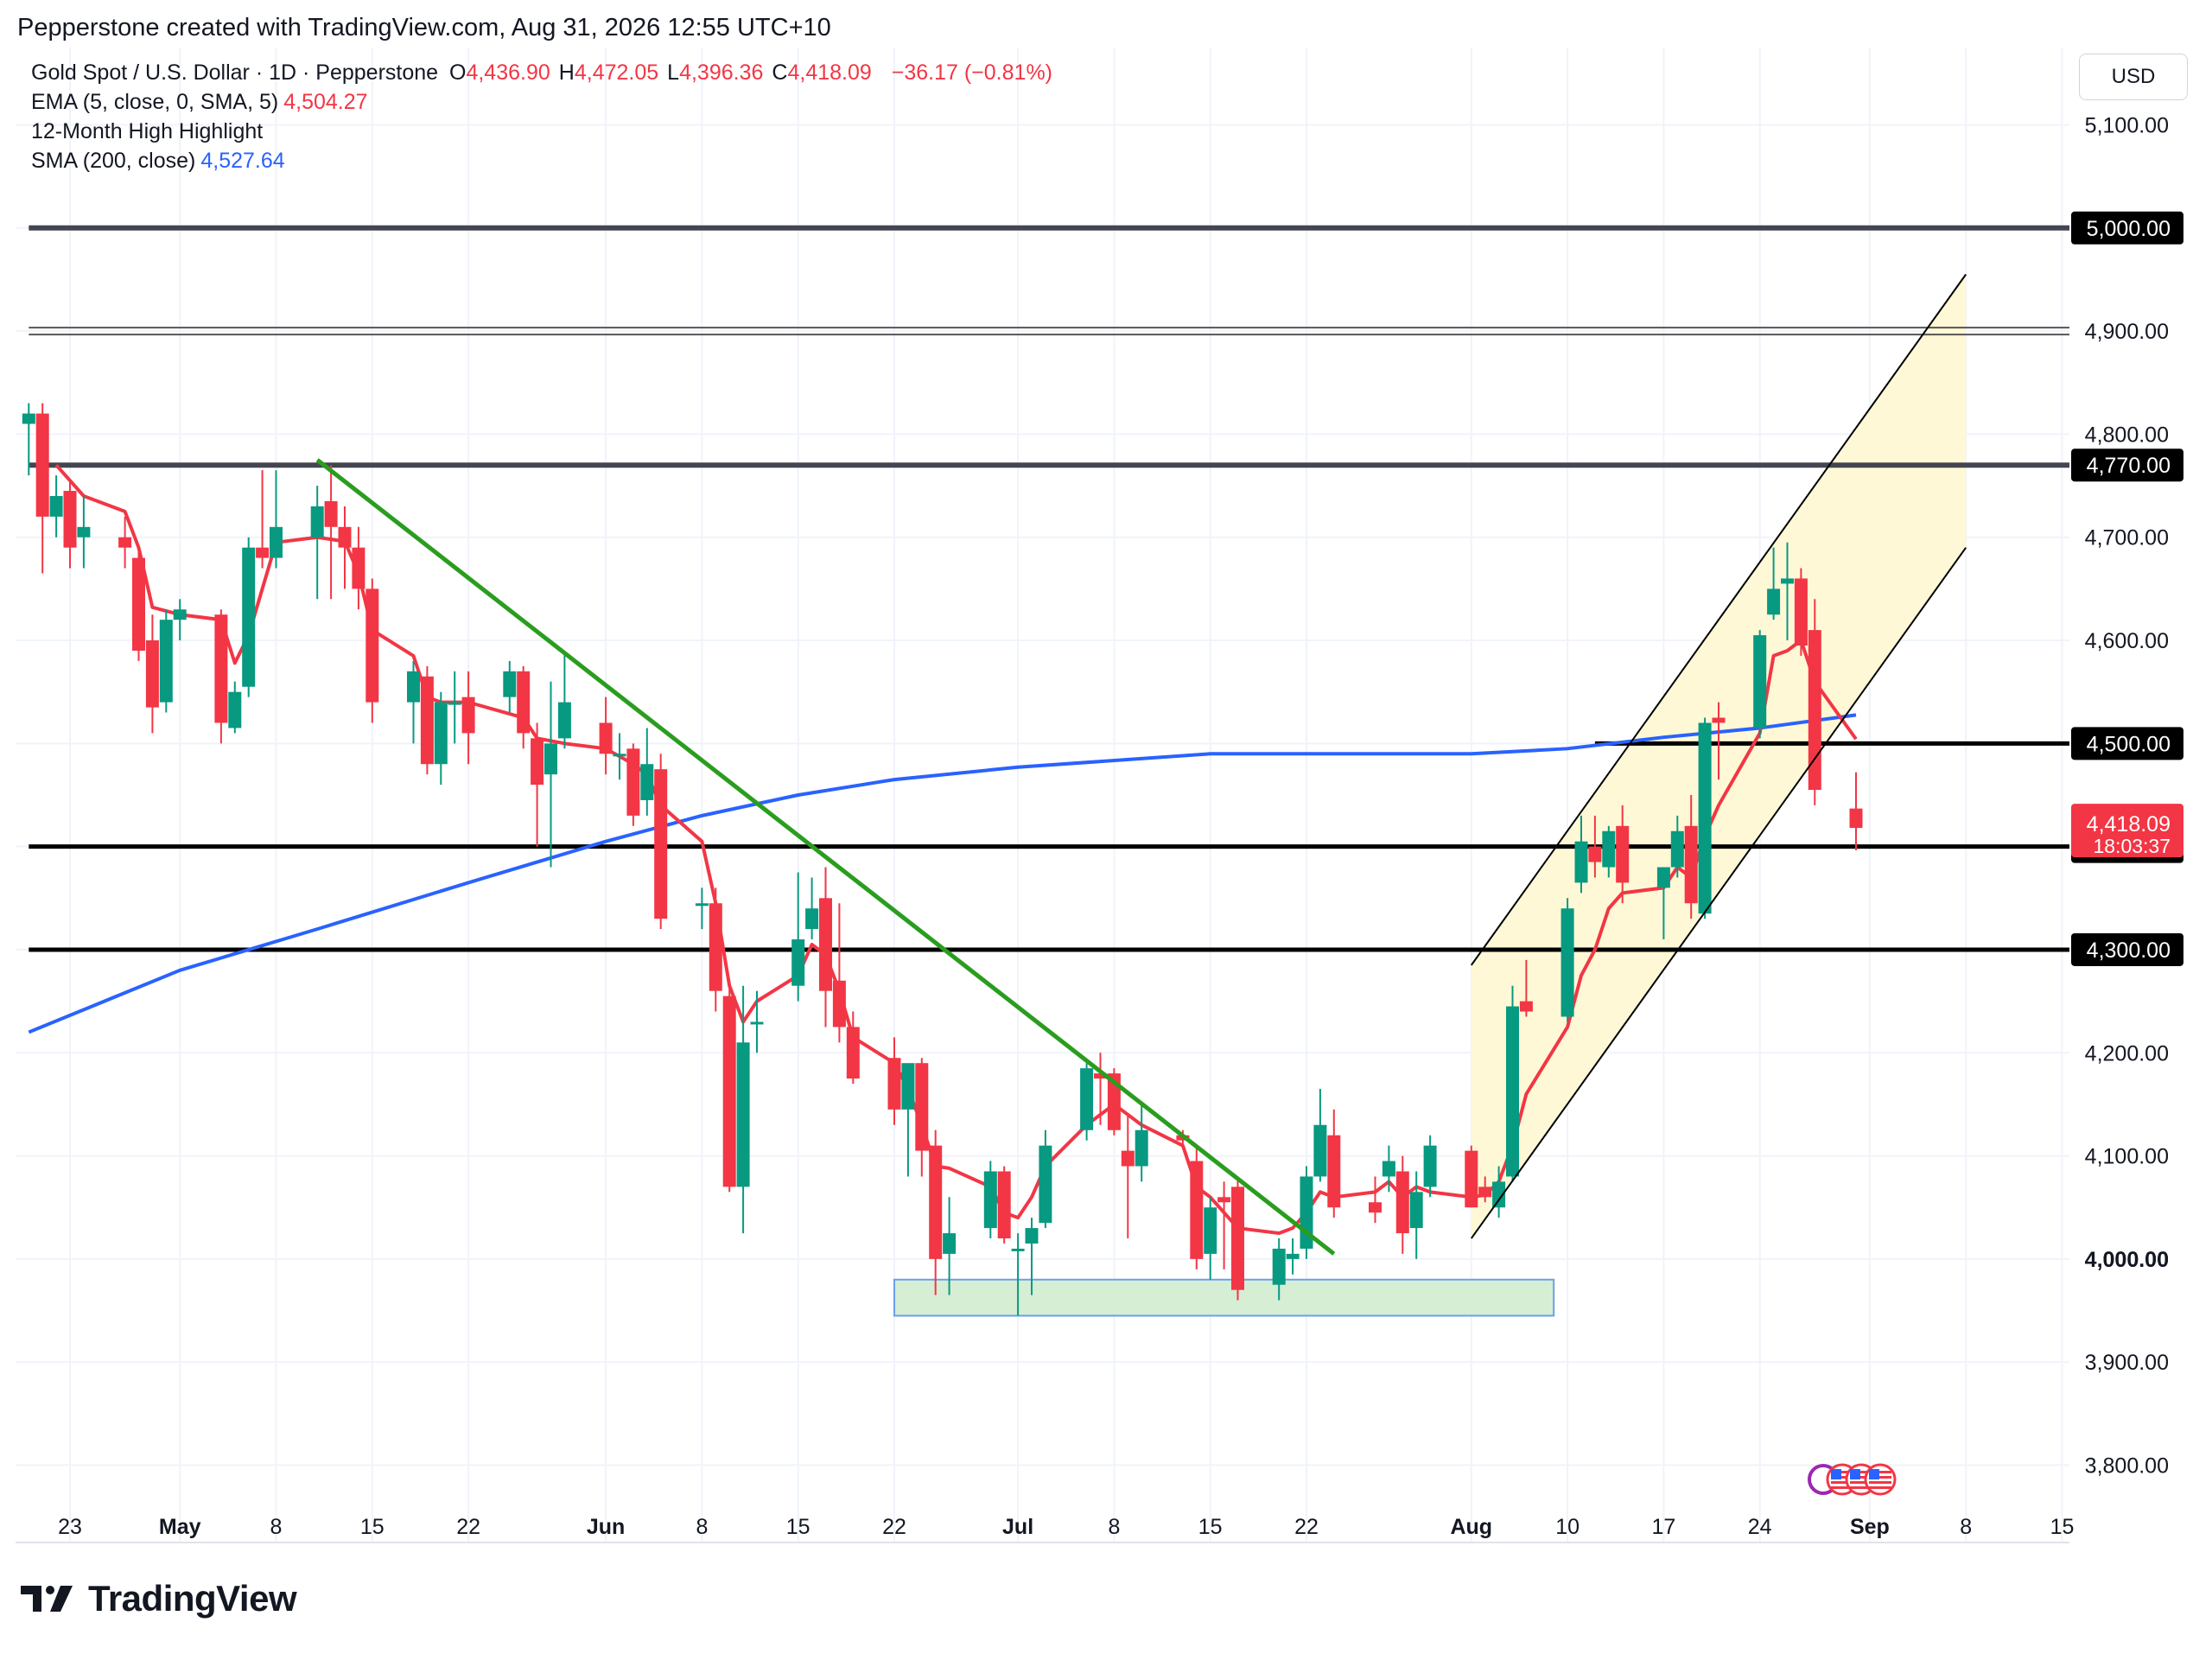 The width and height of the screenshot is (2212, 1654). What do you see at coordinates (1966, 1527) in the screenshot?
I see `time-tick-label: 8` at bounding box center [1966, 1527].